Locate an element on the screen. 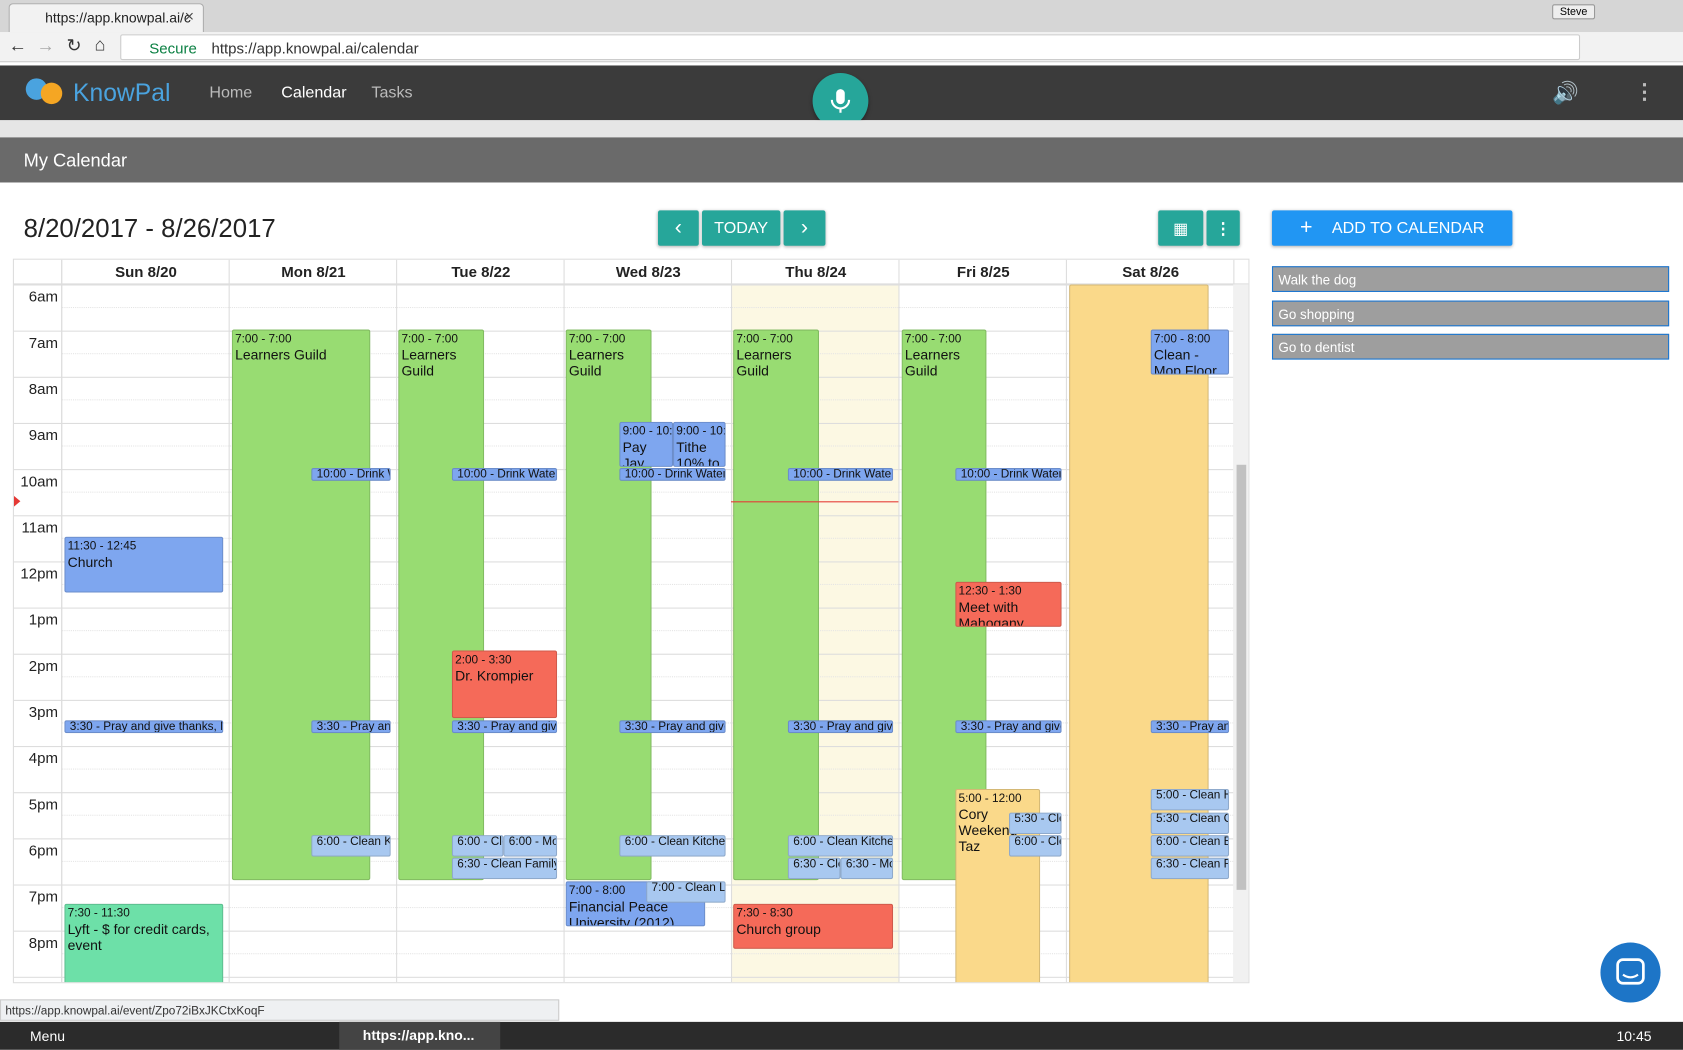  hour-label: 6pm is located at coordinates (43, 850).